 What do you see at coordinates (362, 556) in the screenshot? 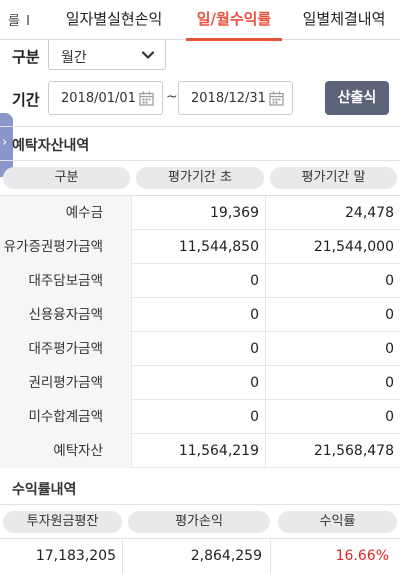
I see `return-rate-value: 16.66%` at bounding box center [362, 556].